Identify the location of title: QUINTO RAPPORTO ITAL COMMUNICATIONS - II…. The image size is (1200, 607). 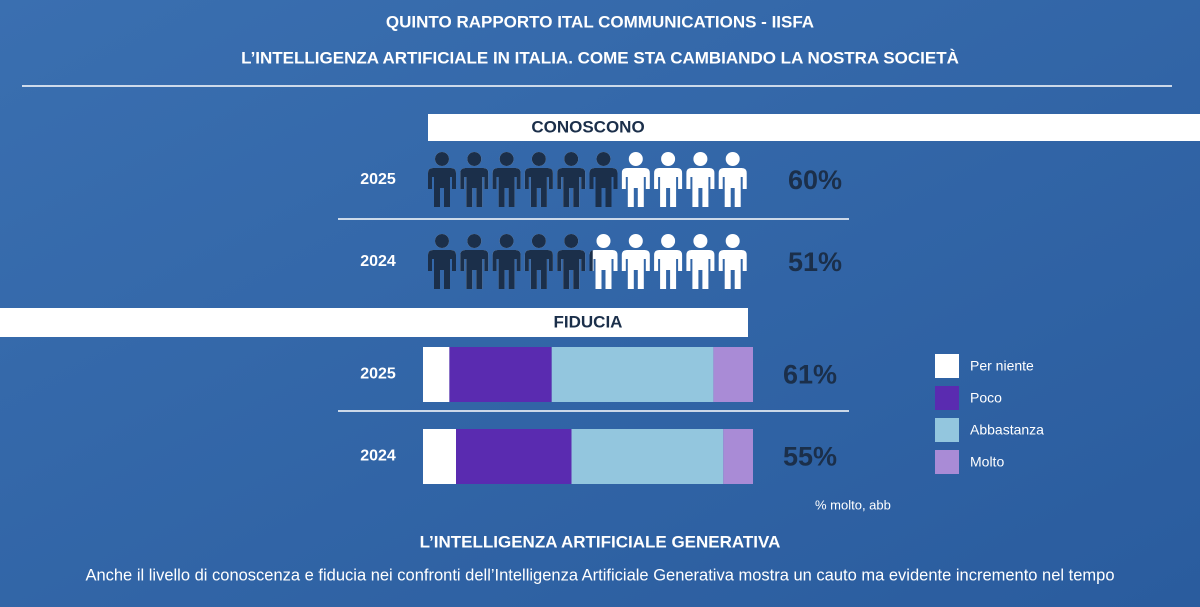
(600, 21).